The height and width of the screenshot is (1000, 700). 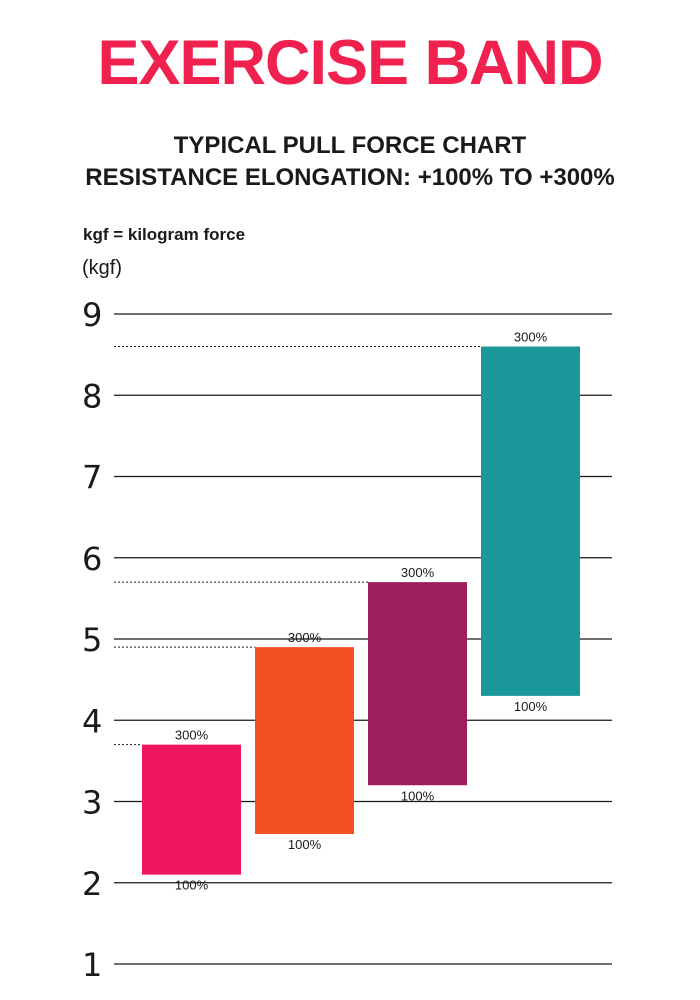 What do you see at coordinates (92, 396) in the screenshot?
I see `y-tick-label: 8` at bounding box center [92, 396].